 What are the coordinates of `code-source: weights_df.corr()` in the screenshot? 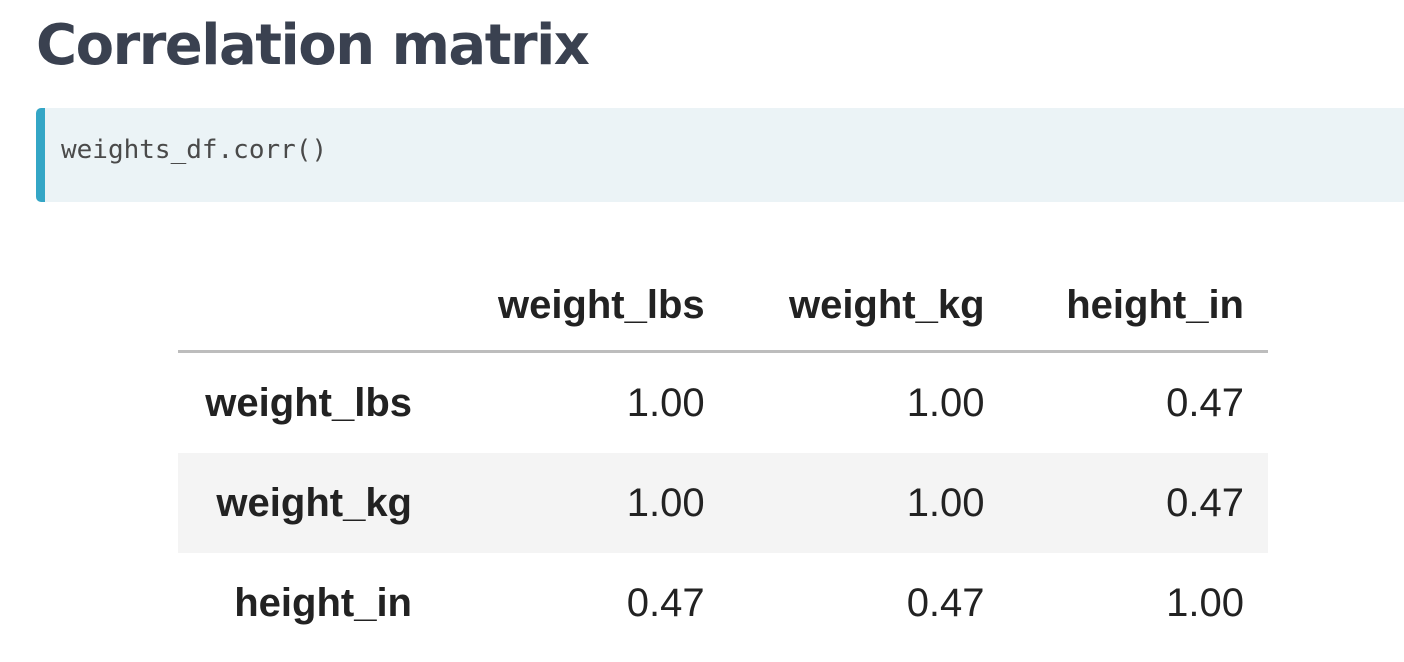 It's located at (194, 150).